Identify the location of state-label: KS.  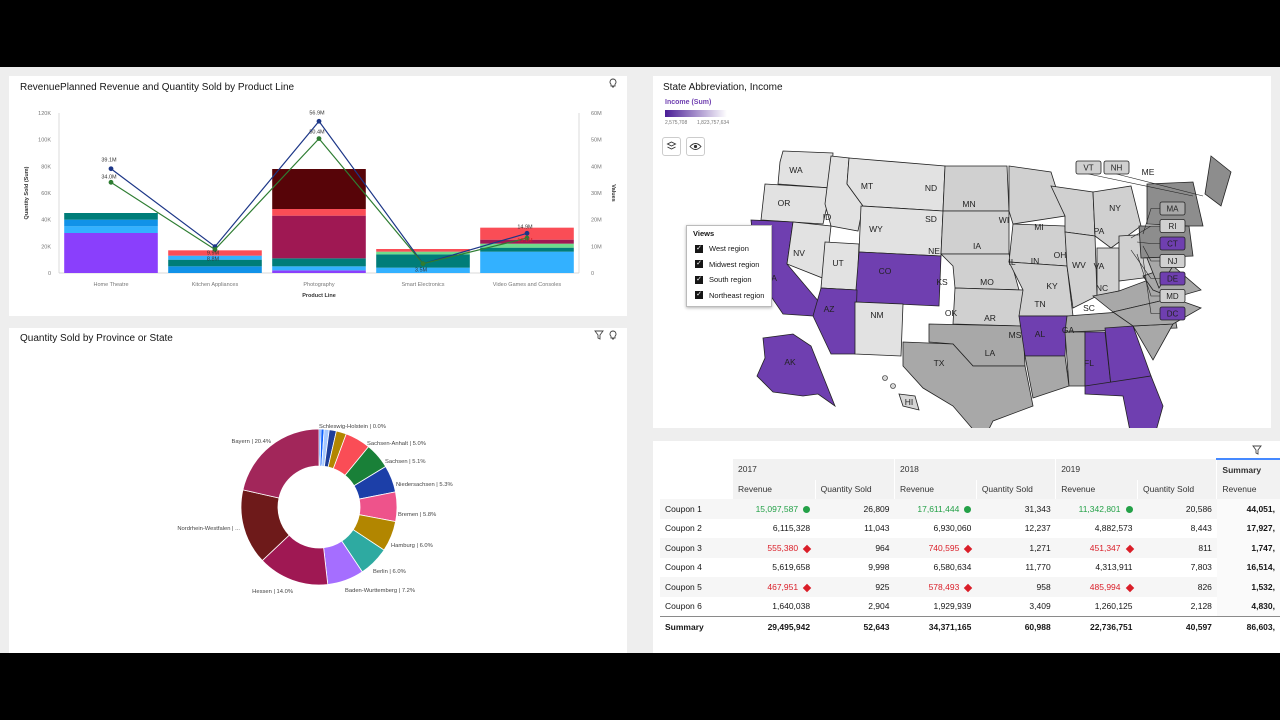
(942, 282).